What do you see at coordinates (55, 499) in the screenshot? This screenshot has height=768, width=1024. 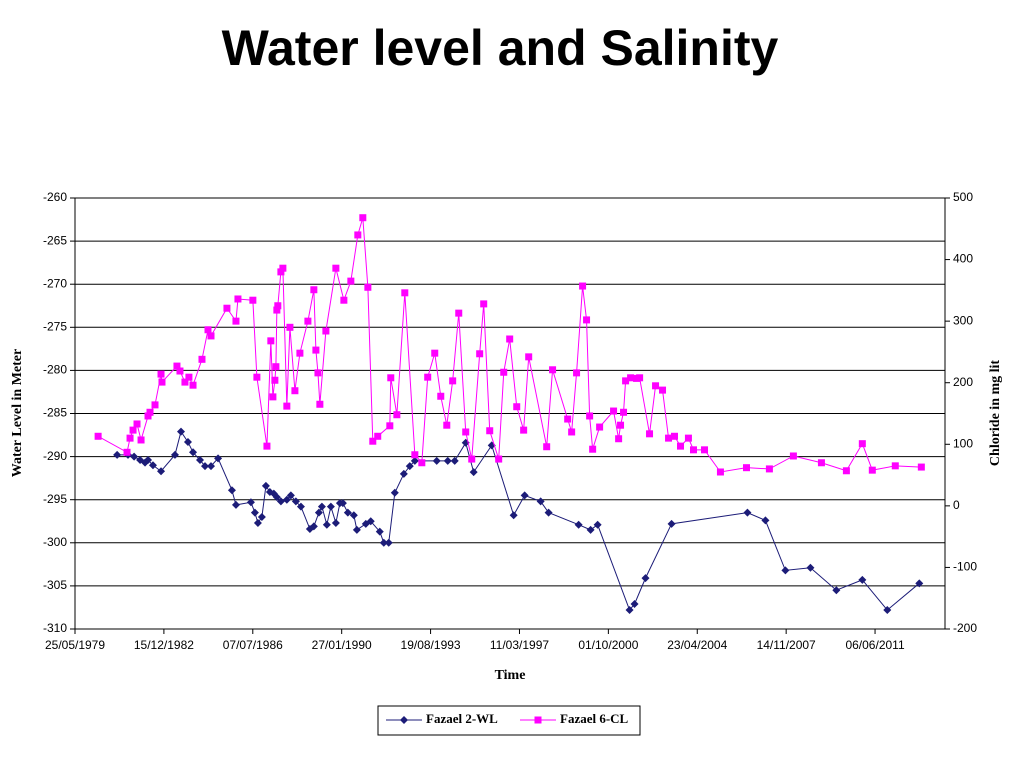 I see `y-tick-label: -295` at bounding box center [55, 499].